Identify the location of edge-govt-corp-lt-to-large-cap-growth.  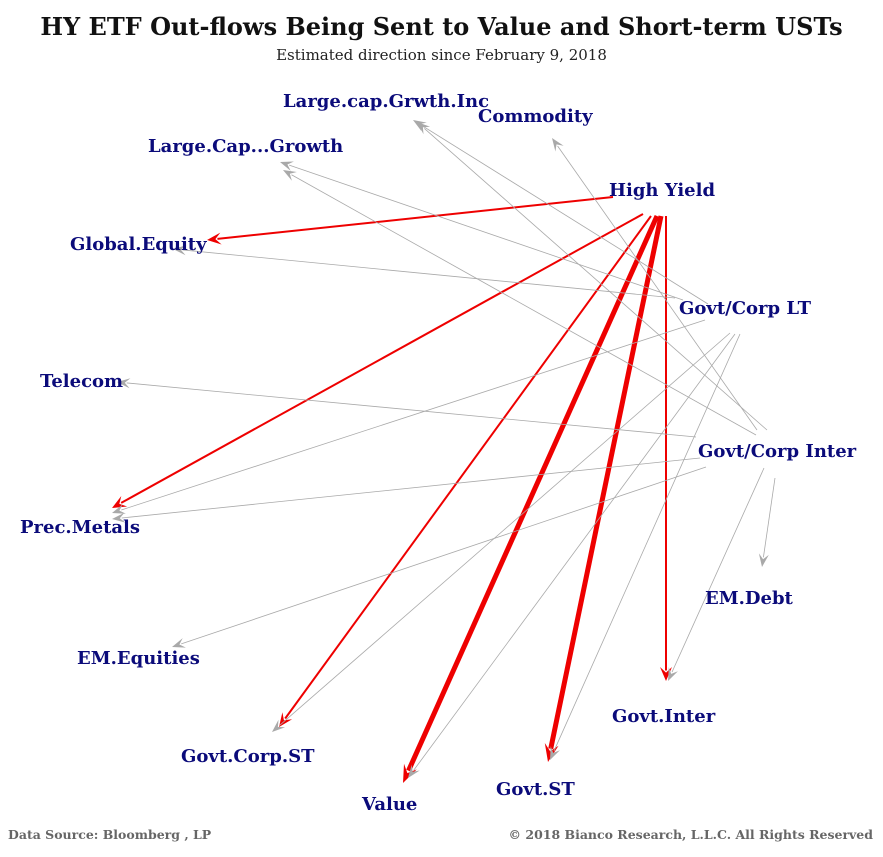
(482, 231).